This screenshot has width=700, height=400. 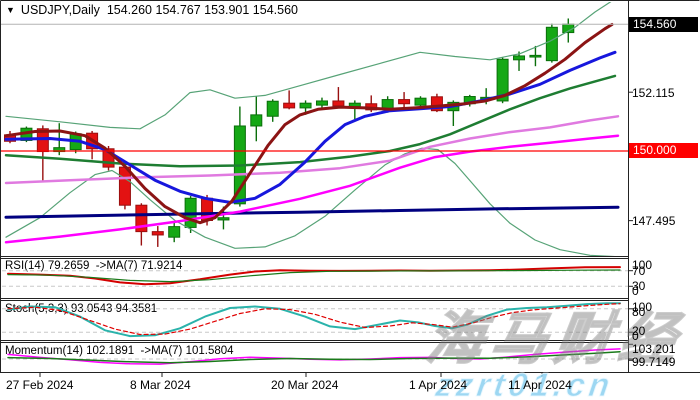 What do you see at coordinates (654, 362) in the screenshot?
I see `momentum-axis-label: 99.7149` at bounding box center [654, 362].